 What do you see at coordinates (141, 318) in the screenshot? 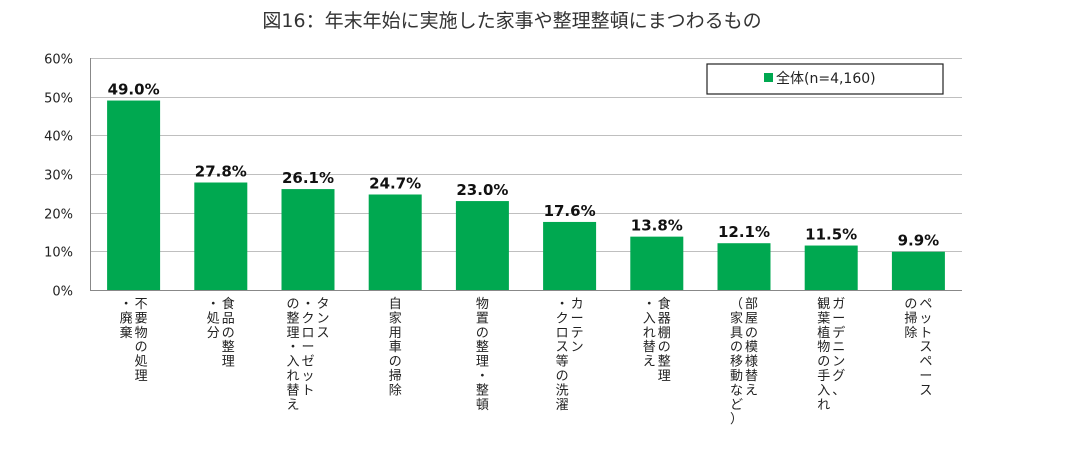
I see `category-char: 要` at bounding box center [141, 318].